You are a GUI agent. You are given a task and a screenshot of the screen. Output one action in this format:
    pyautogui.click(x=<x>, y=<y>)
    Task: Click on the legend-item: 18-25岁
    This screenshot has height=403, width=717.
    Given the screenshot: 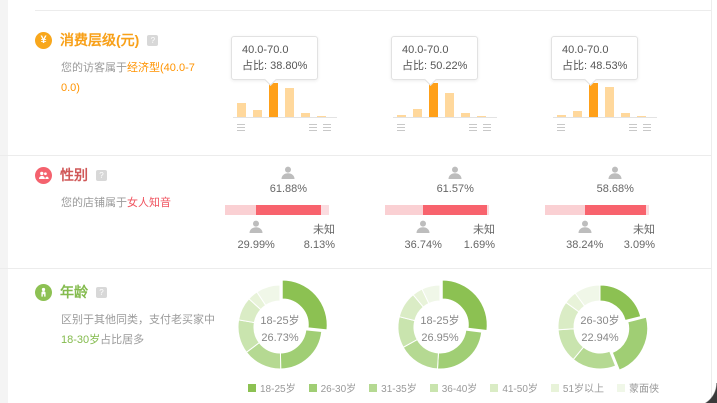 What is the action you would take?
    pyautogui.click(x=272, y=387)
    